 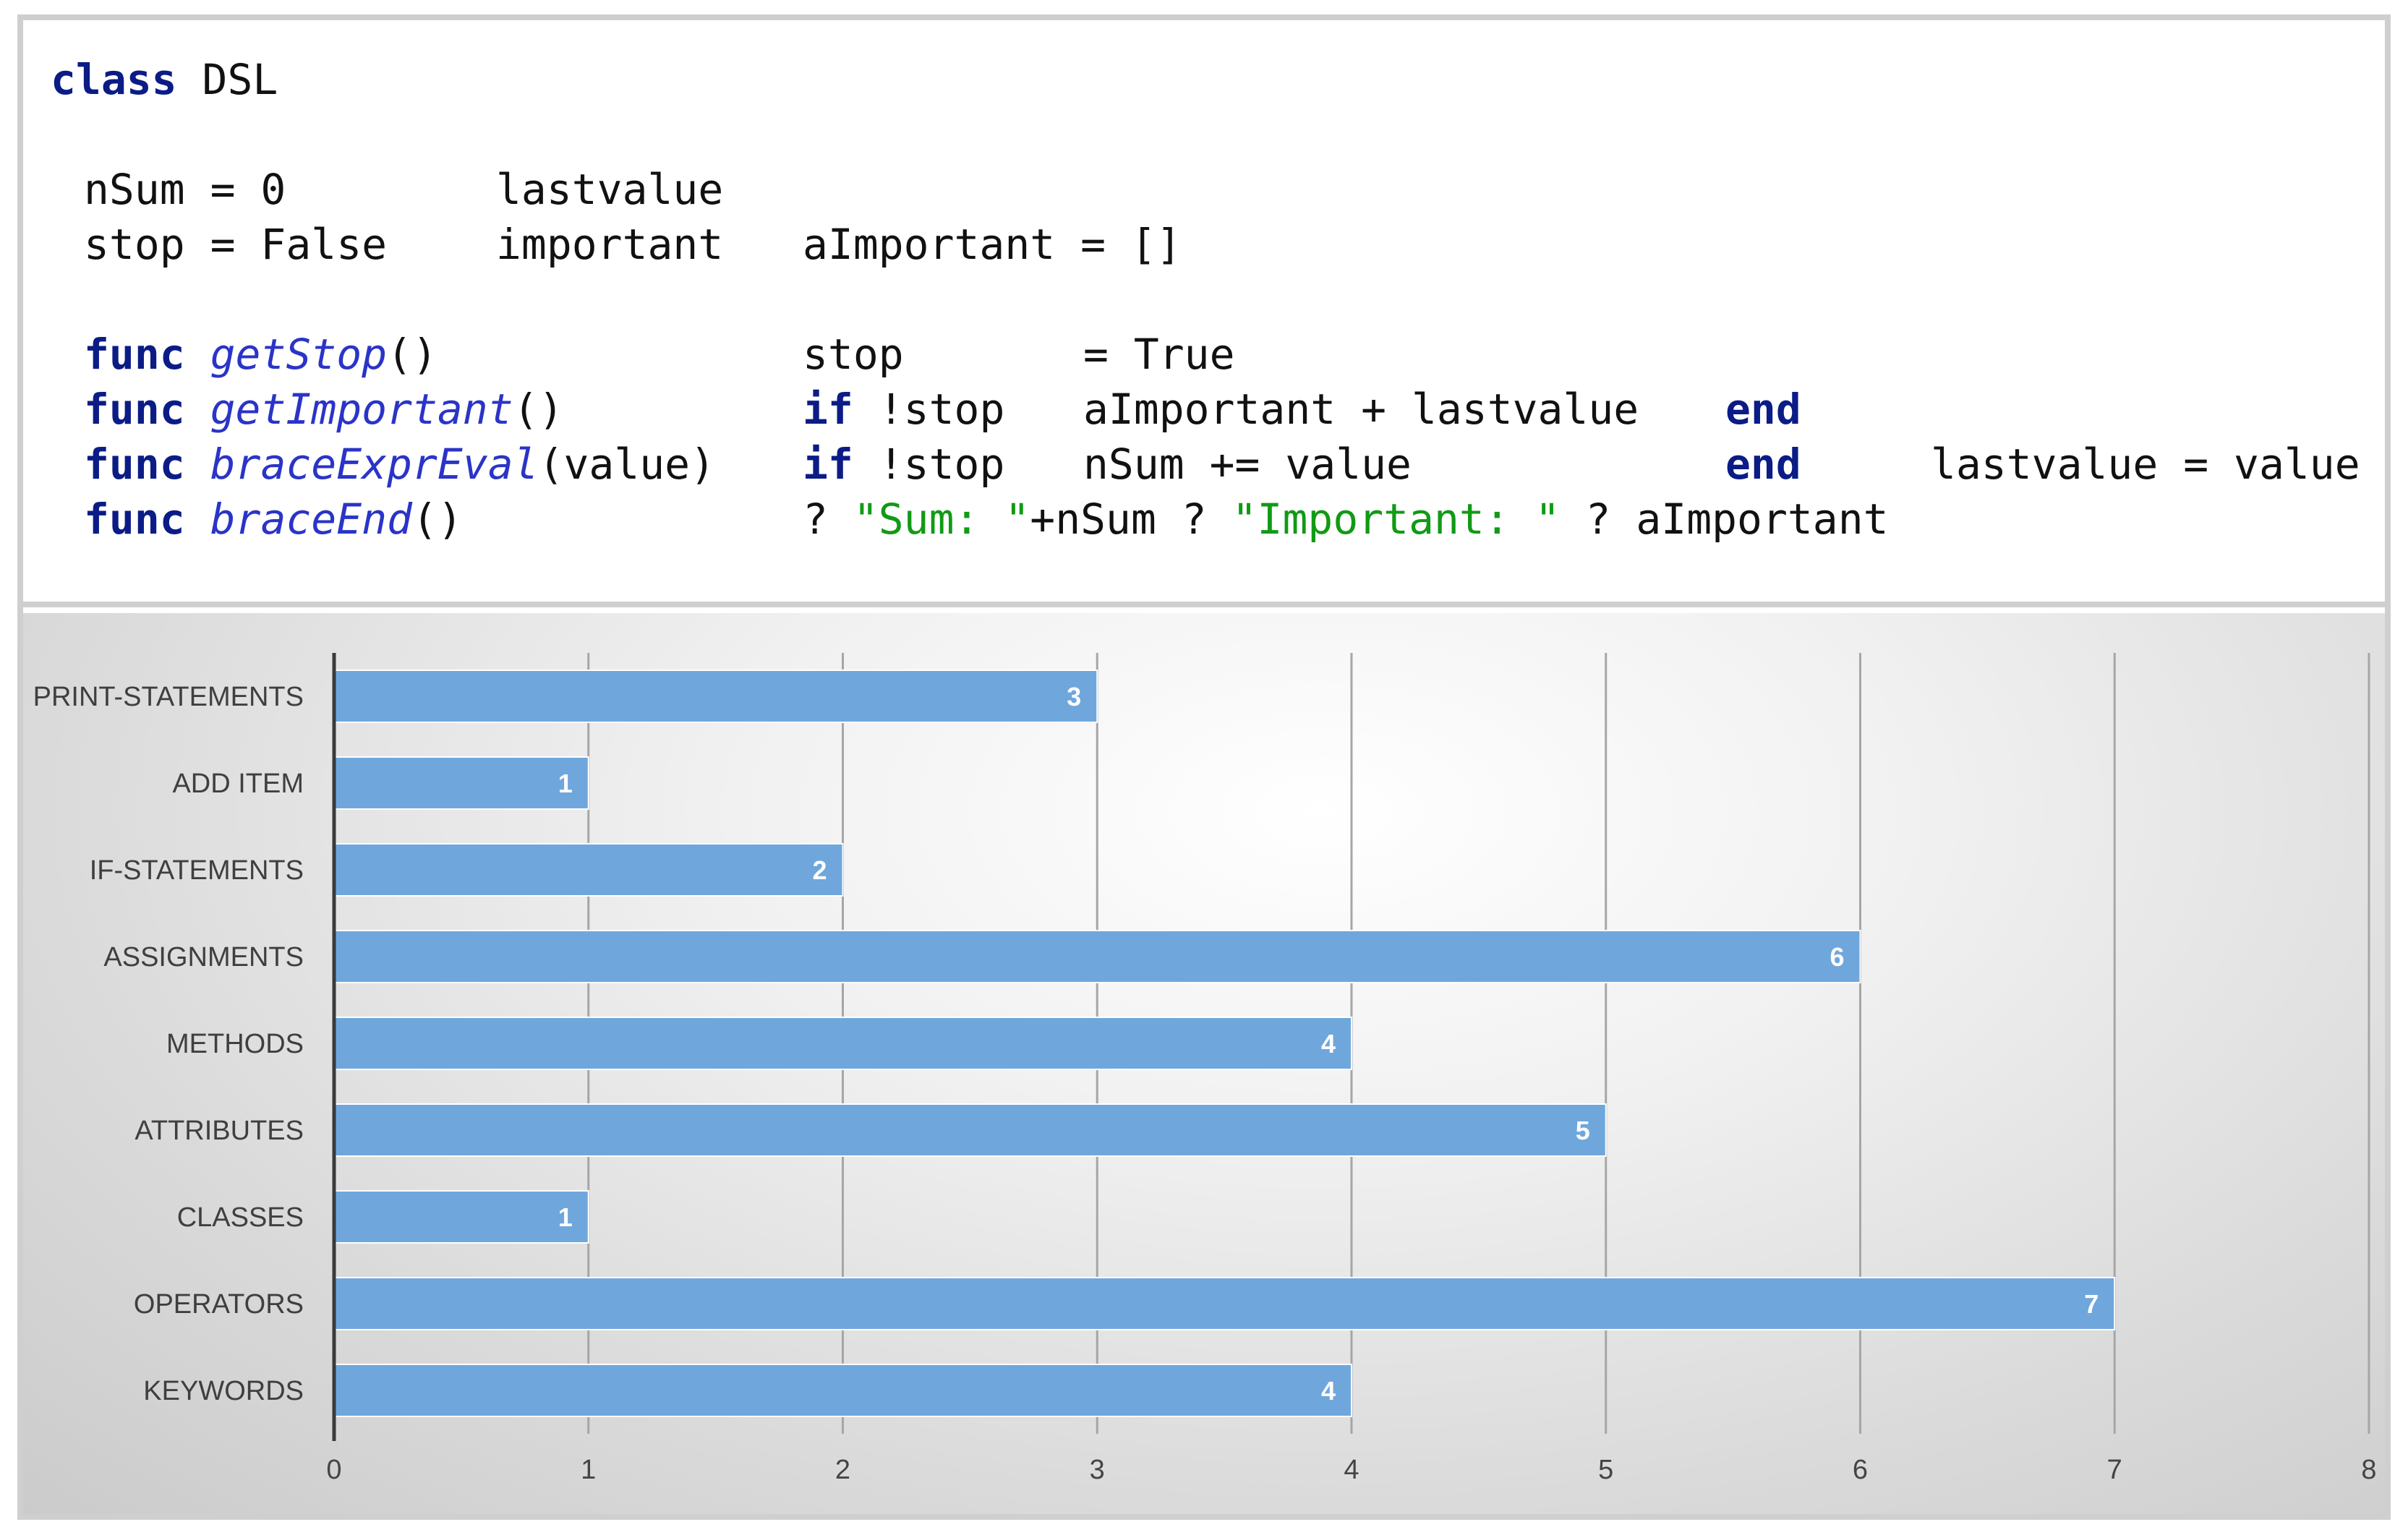 I want to click on data-label: 3, so click(x=1074, y=696).